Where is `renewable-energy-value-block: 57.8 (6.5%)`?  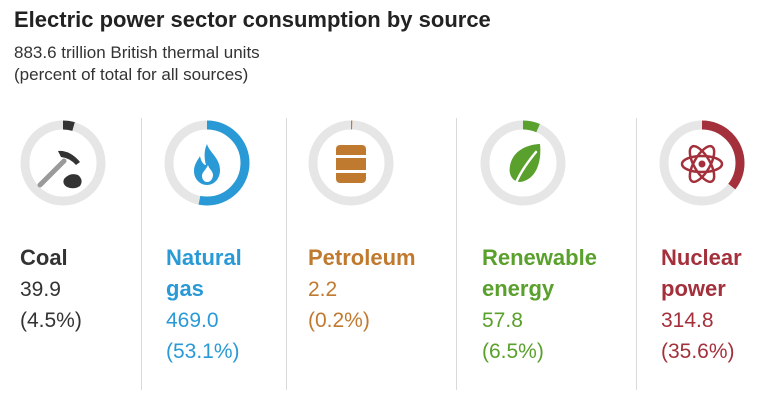 renewable-energy-value-block: 57.8 (6.5%) is located at coordinates (513, 336).